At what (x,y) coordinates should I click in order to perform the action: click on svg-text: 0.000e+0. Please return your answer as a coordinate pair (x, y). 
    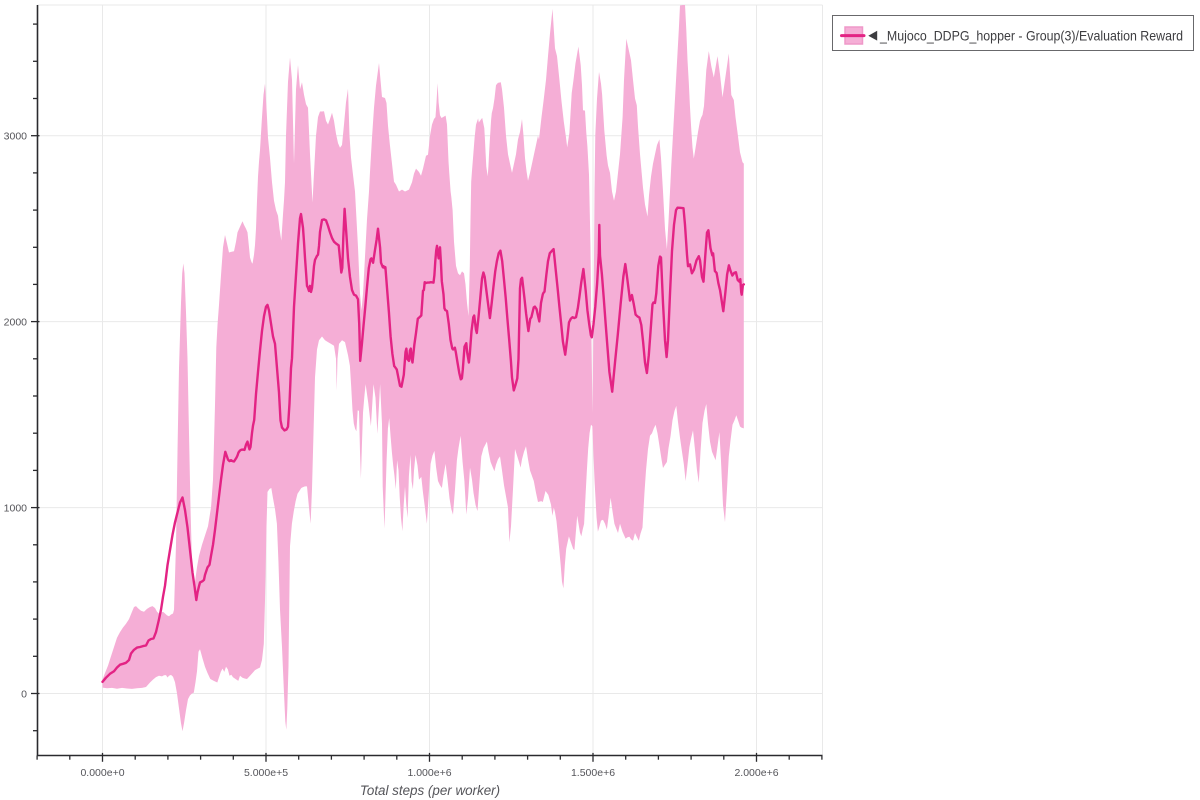
    Looking at the image, I should click on (102, 773).